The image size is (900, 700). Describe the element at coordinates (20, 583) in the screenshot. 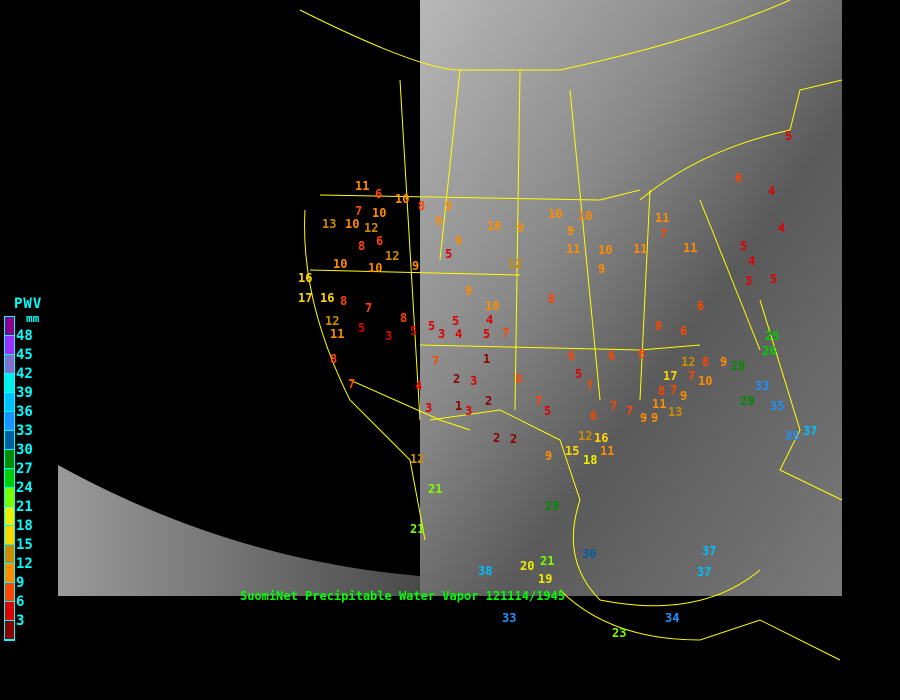

I see `legend-label: 9` at that location.